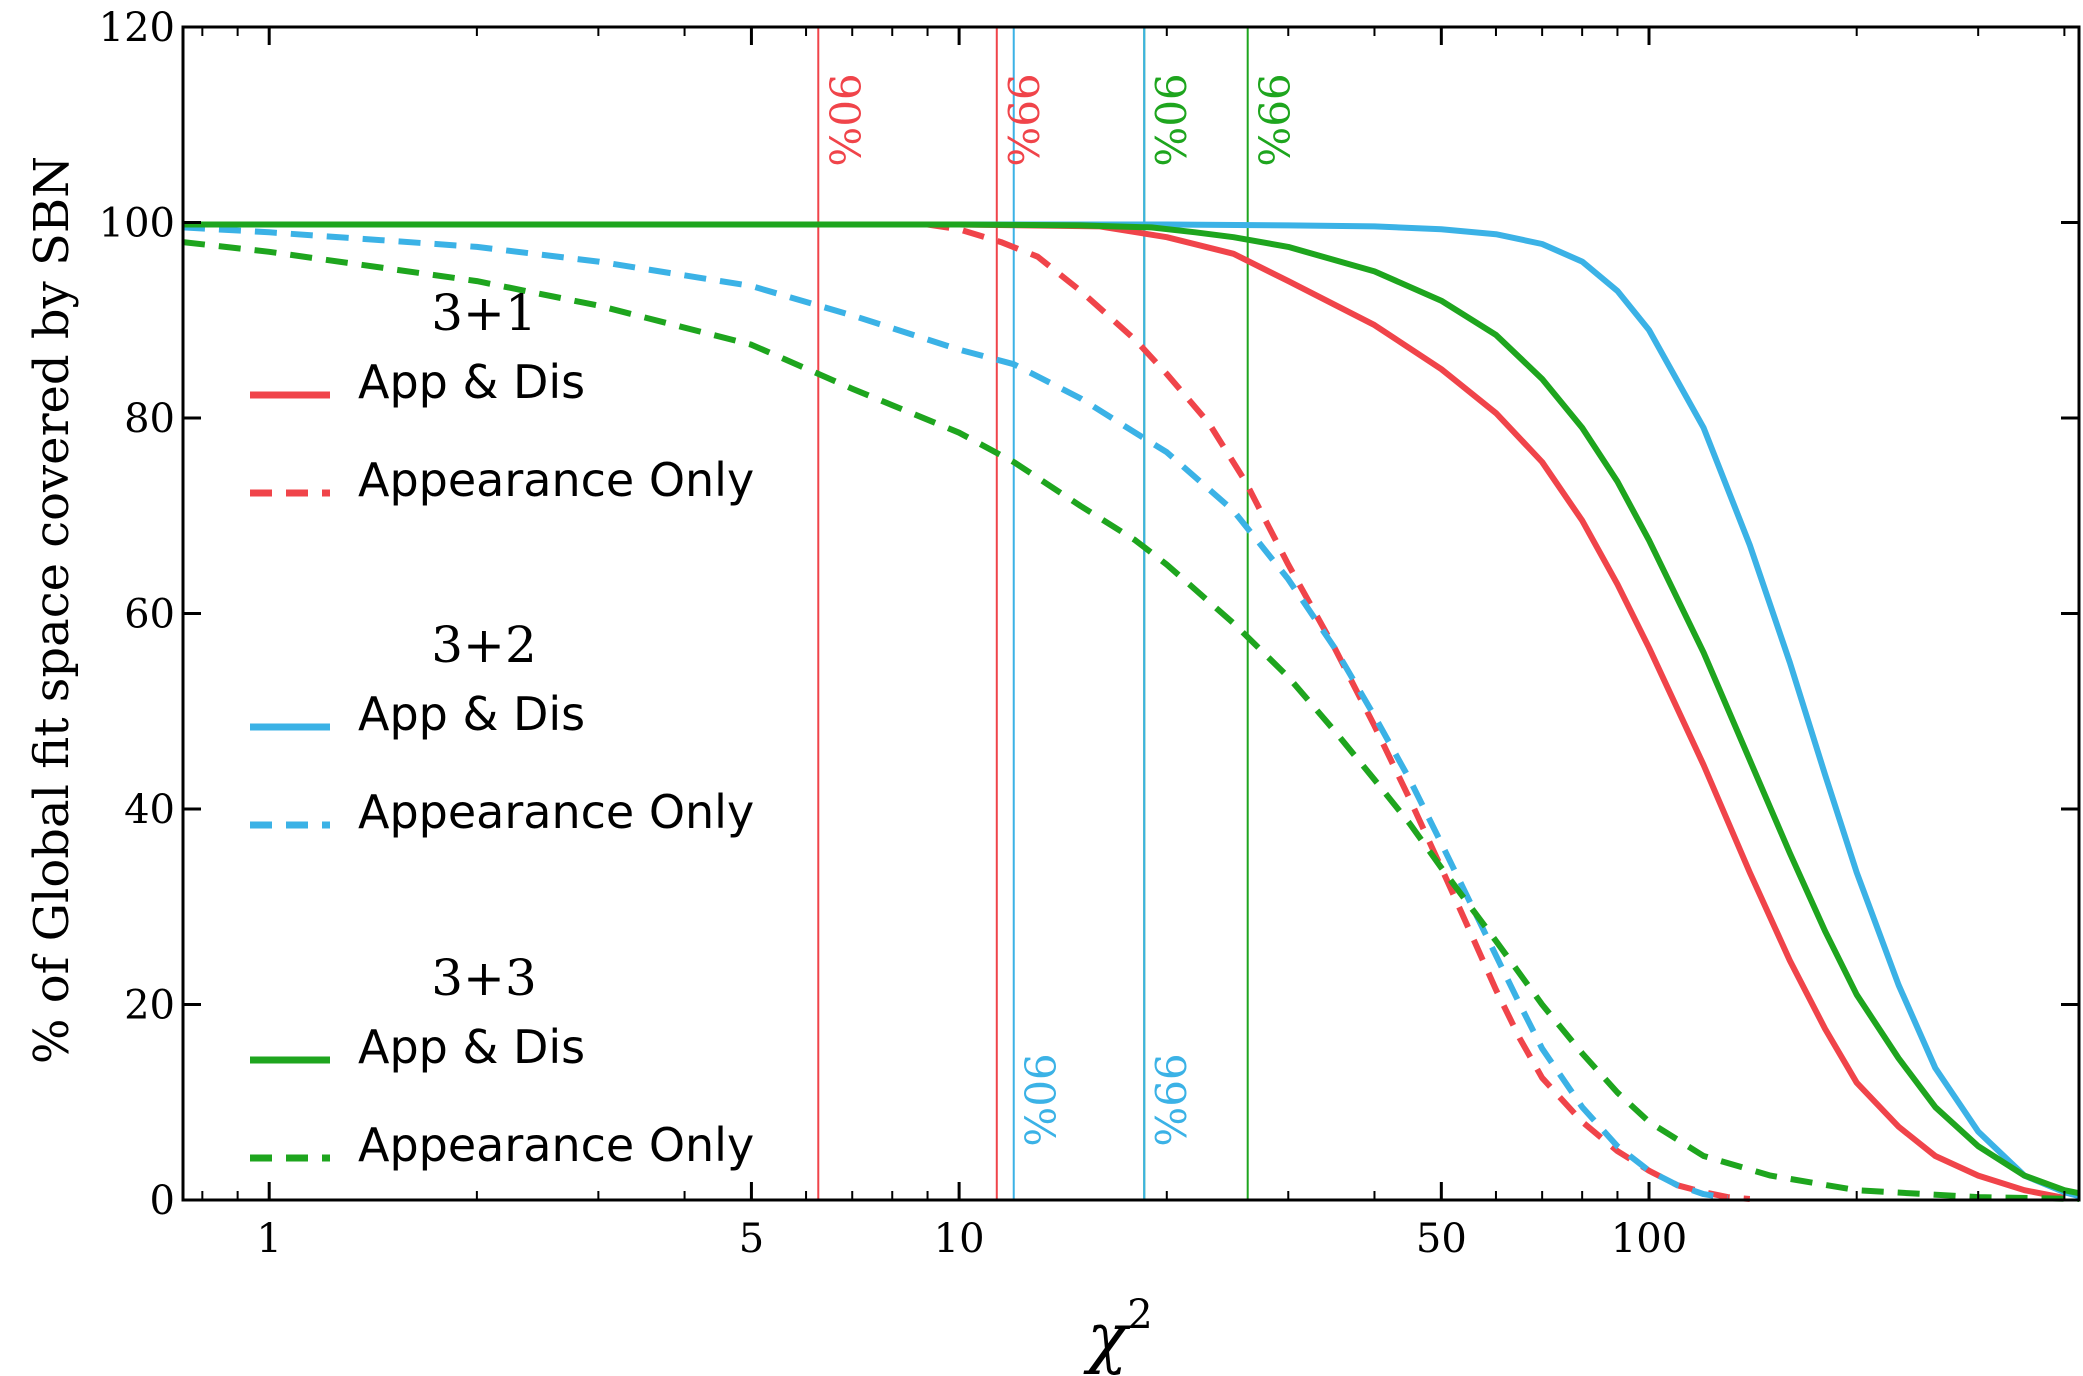 The width and height of the screenshot is (2083, 1376). What do you see at coordinates (556, 480) in the screenshot?
I see `legend-label-3-1-appearance-only: Appearance Only` at bounding box center [556, 480].